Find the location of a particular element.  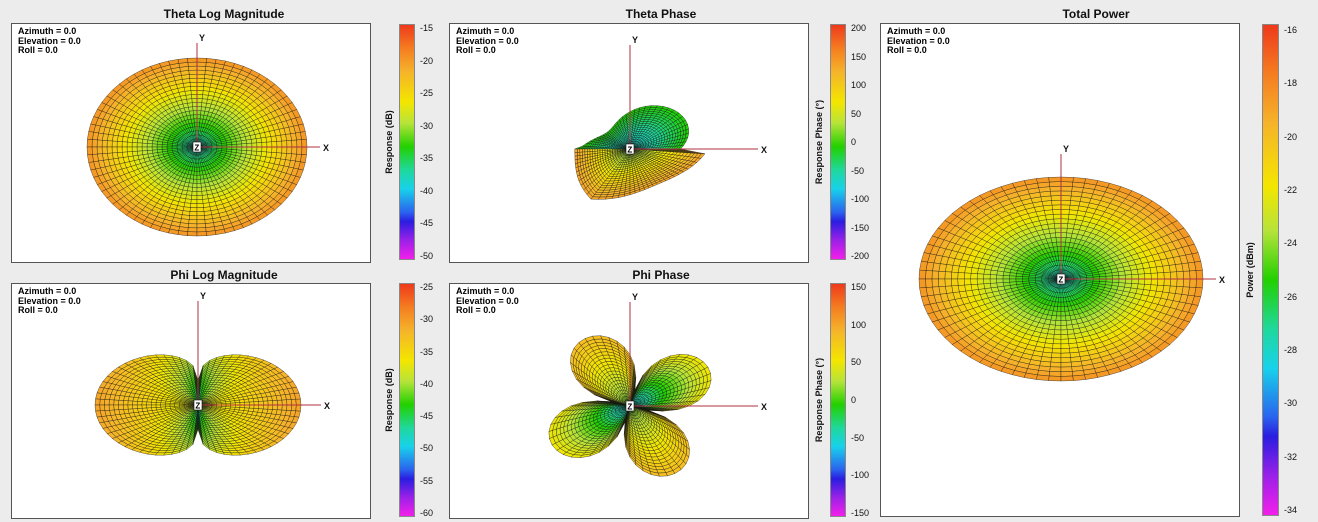

colorbar-label: Response Phase (°) is located at coordinates (819, 142).